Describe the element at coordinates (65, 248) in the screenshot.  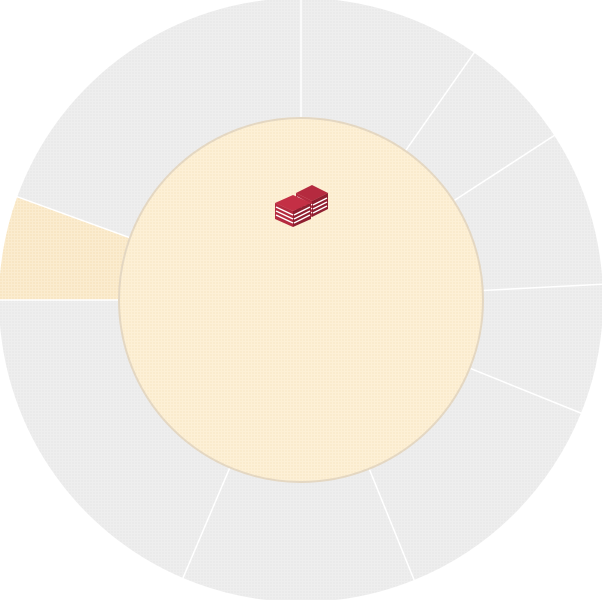
I see `ring-segment-highlighted` at that location.